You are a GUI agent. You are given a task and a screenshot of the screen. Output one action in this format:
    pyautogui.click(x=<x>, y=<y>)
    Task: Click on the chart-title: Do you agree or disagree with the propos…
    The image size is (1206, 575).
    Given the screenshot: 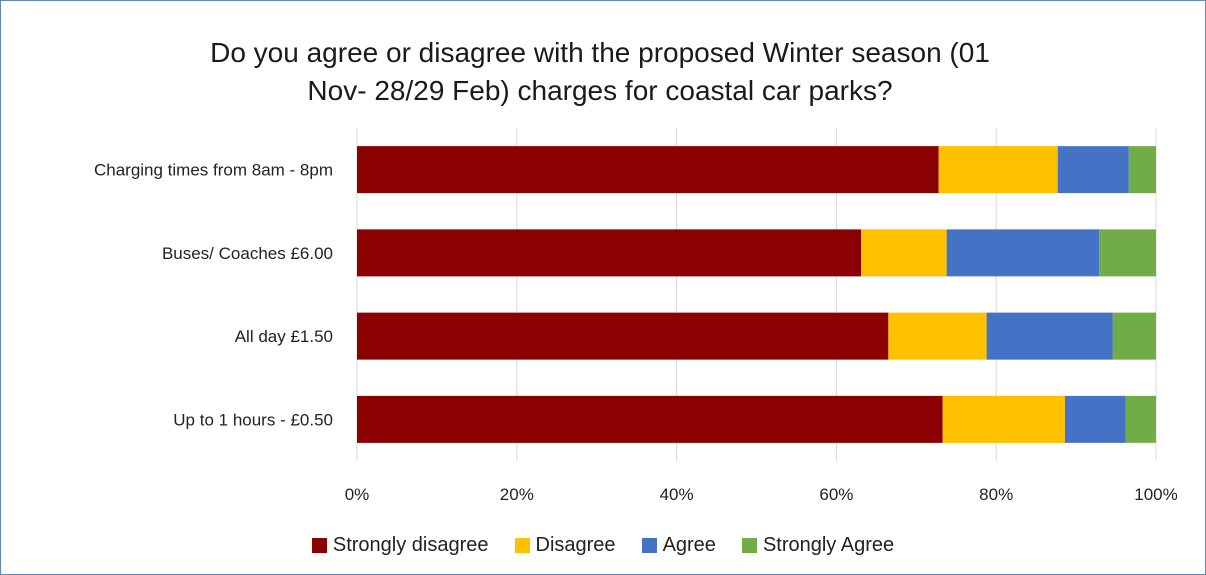 What is the action you would take?
    pyautogui.click(x=600, y=72)
    